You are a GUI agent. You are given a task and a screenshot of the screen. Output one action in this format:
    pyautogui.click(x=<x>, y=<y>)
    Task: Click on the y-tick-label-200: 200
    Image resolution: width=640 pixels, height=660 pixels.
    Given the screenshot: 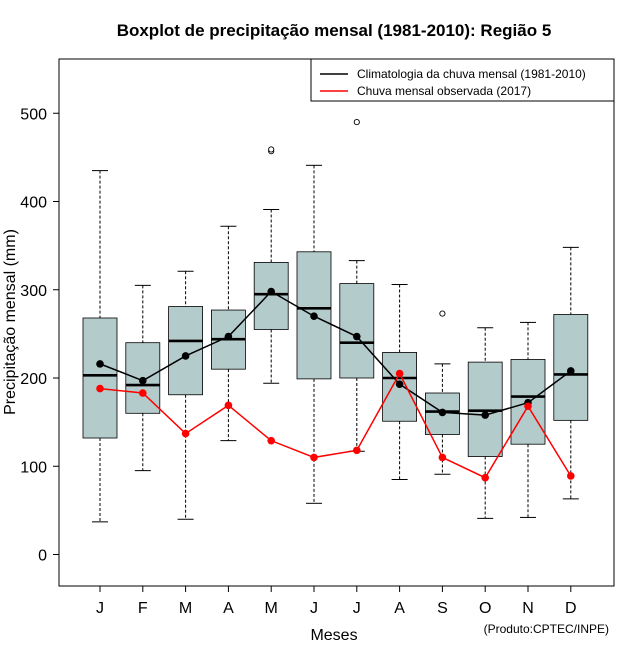 What is the action you would take?
    pyautogui.click(x=33, y=379)
    